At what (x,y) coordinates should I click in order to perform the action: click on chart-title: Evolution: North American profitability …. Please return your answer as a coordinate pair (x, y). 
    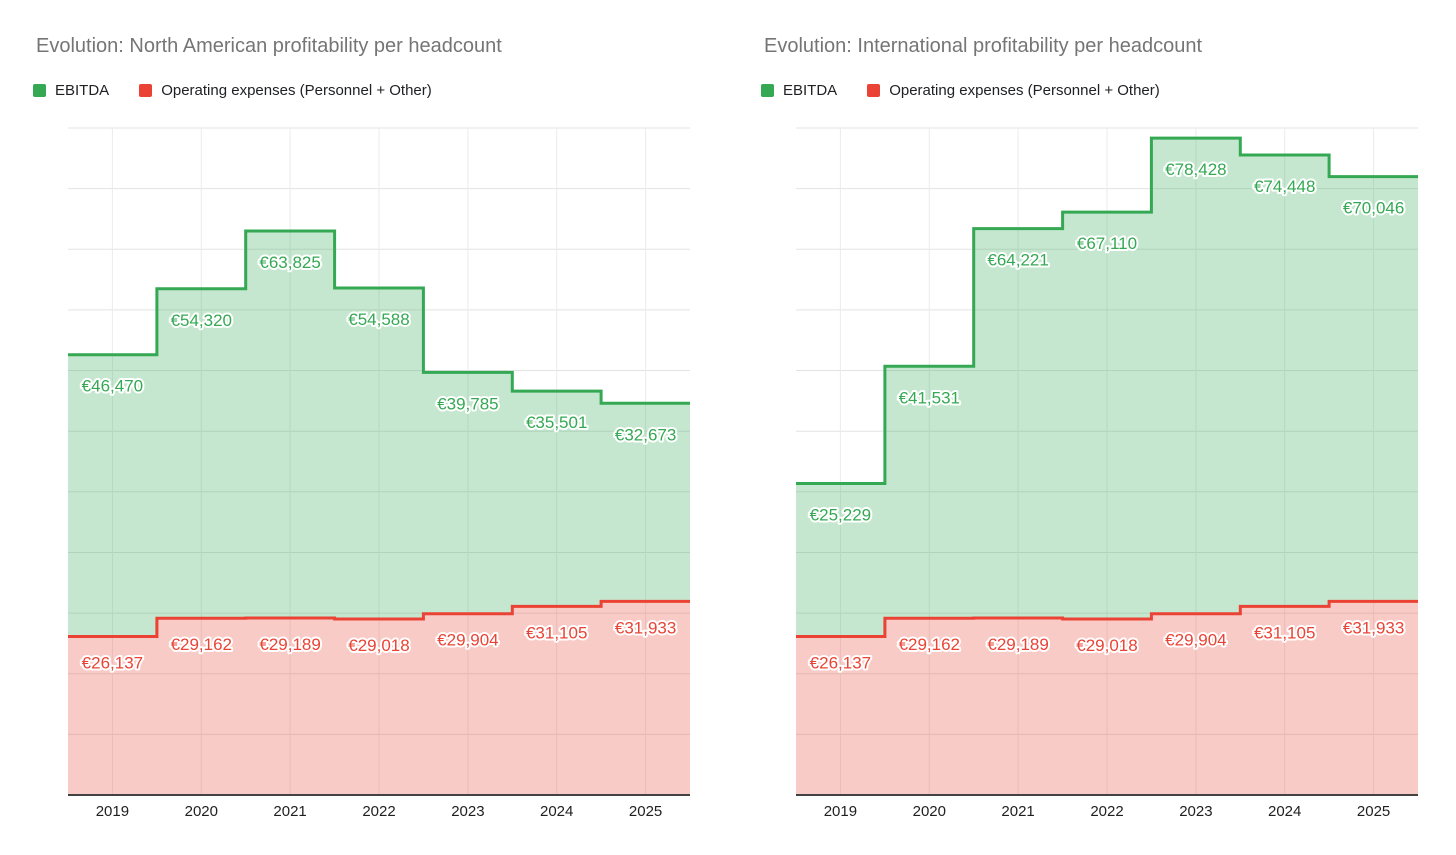
    Looking at the image, I should click on (269, 46).